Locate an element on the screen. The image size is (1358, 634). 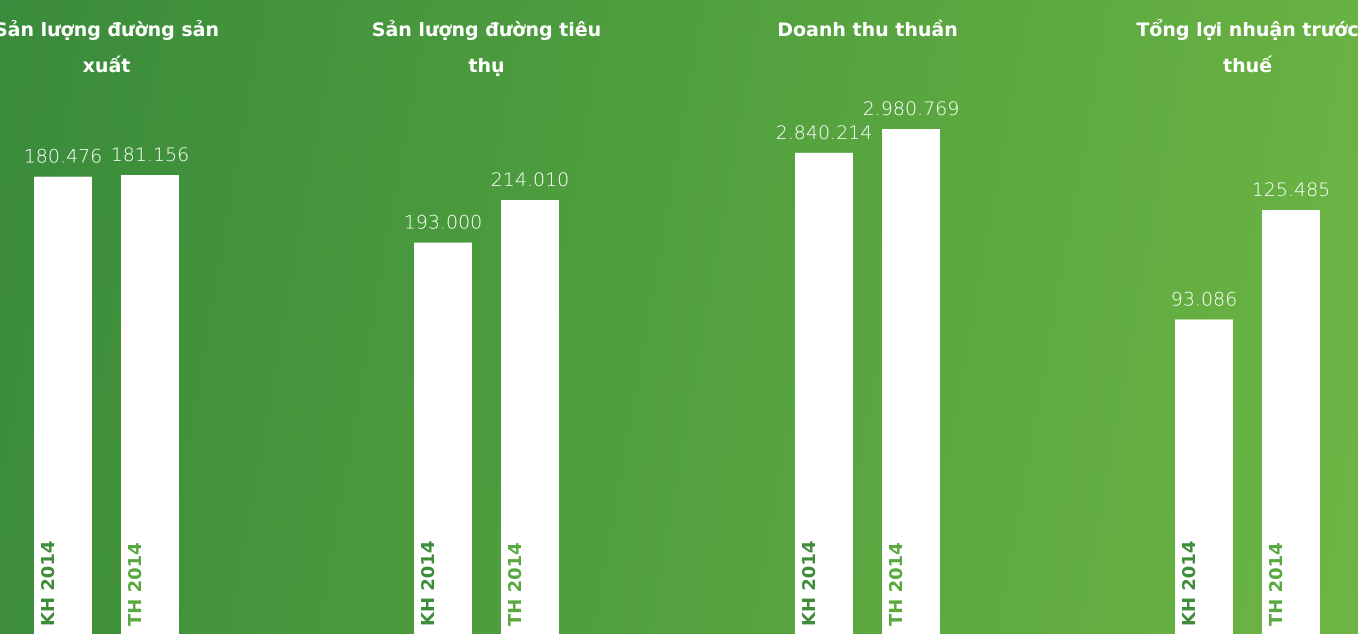
chart-title: Tổng lợi nhuận trước thuế is located at coordinates (1247, 48).